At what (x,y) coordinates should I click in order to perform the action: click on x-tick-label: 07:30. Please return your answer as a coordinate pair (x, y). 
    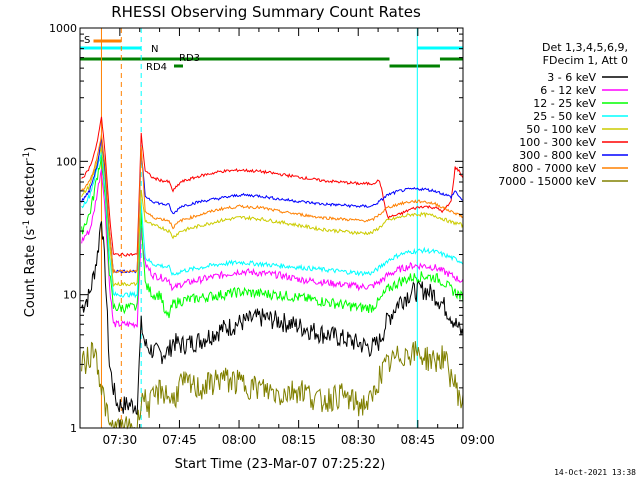
    Looking at the image, I should click on (120, 440).